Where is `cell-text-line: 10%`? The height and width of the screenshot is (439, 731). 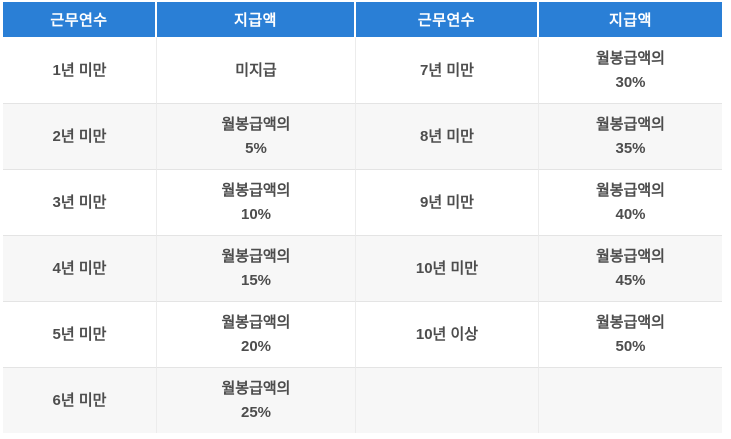
cell-text-line: 10% is located at coordinates (256, 214).